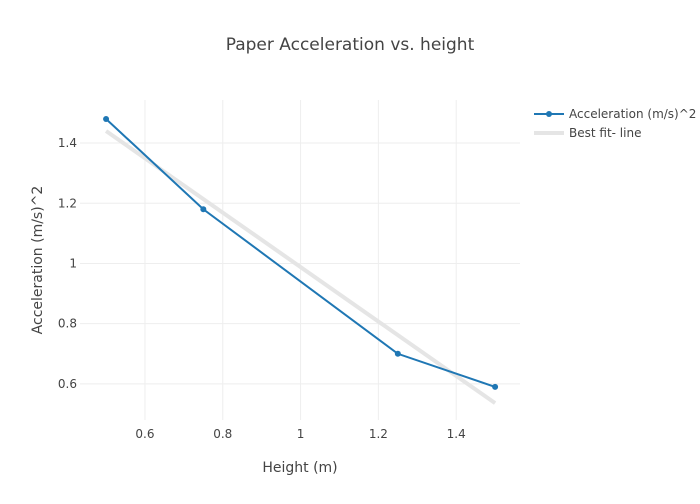  Describe the element at coordinates (67, 384) in the screenshot. I see `y-tick-label: 0.6` at that location.